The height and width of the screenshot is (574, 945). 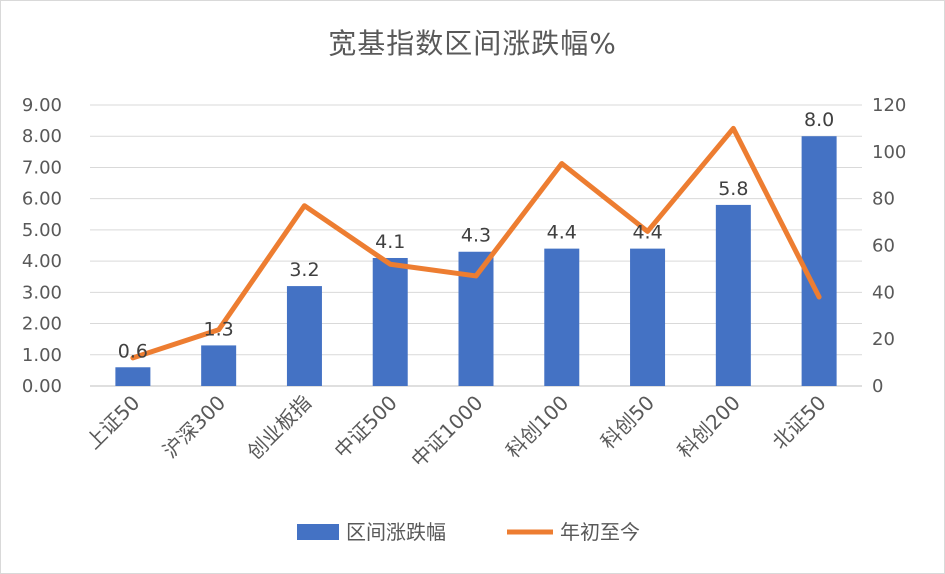 What do you see at coordinates (366, 427) in the screenshot?
I see `x-tick-label: 中证500` at bounding box center [366, 427].